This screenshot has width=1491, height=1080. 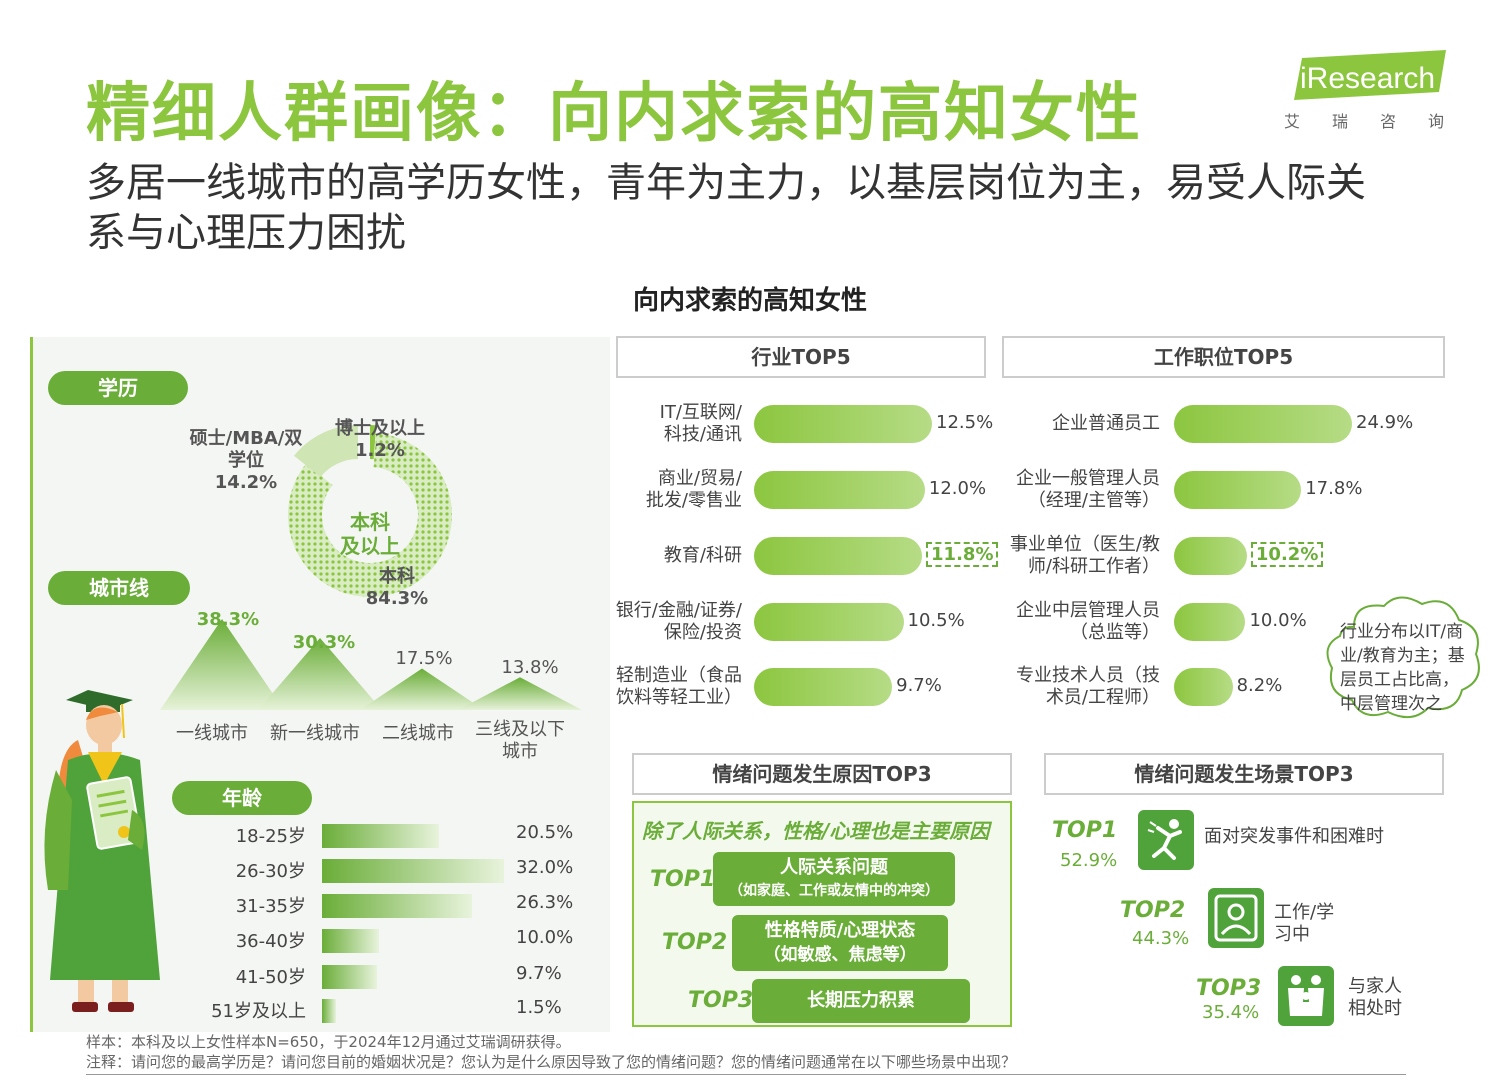 What do you see at coordinates (118, 388) in the screenshot?
I see `edu-section-label: 学历` at bounding box center [118, 388].